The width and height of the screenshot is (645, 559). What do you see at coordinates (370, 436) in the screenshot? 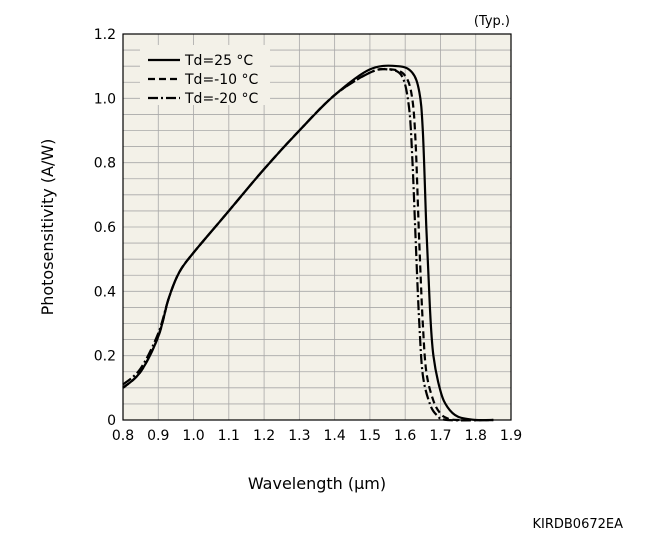
I see `x-tick-label: 1.5` at bounding box center [370, 436].